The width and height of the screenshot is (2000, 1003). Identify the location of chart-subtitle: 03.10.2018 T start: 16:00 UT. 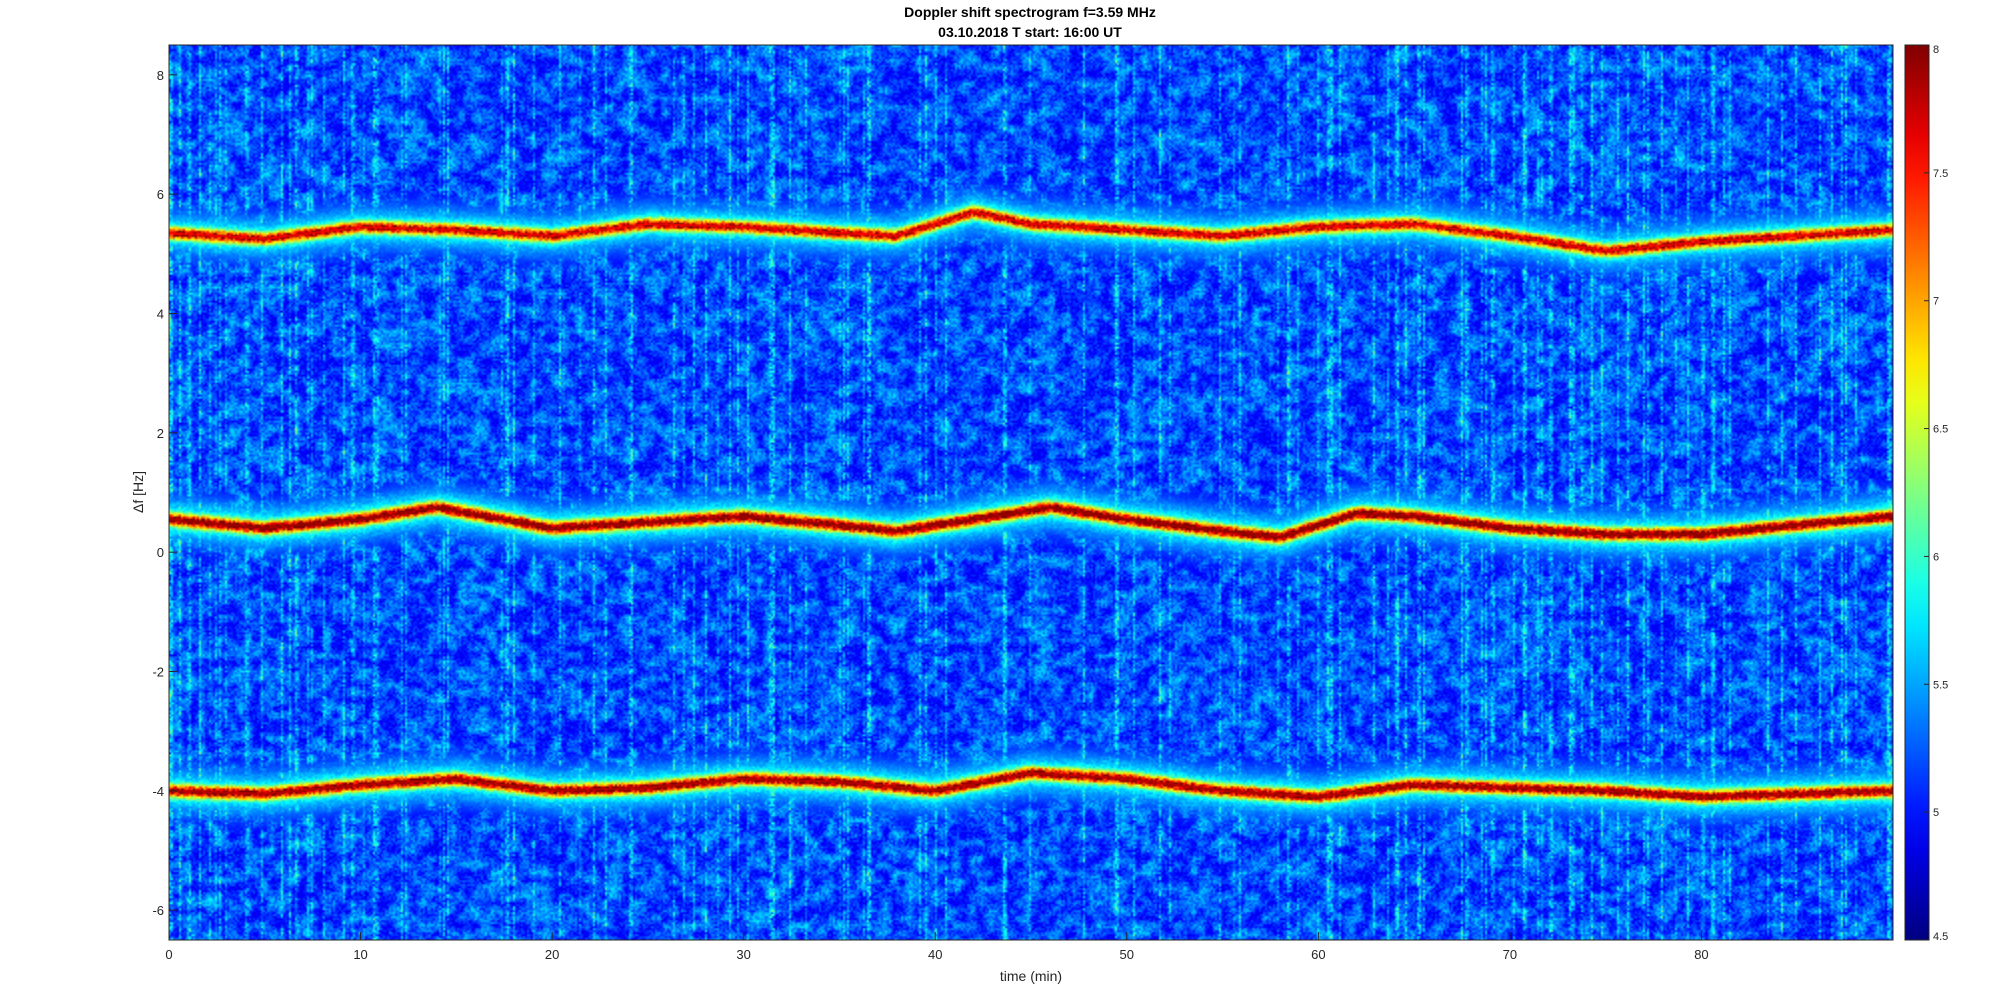
(1030, 32).